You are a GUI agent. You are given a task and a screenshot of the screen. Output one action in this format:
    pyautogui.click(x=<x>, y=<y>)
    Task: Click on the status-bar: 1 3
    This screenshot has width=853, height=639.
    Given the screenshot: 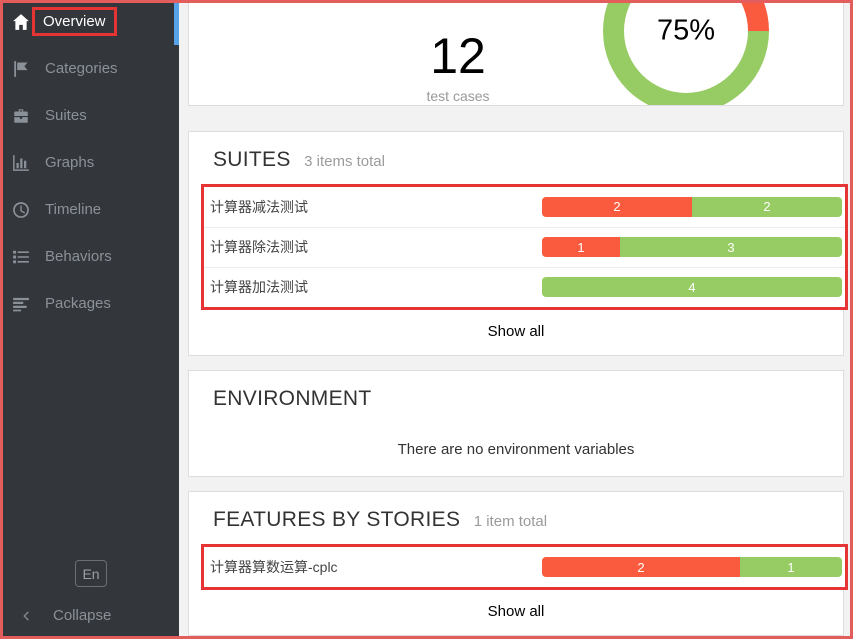 What is the action you would take?
    pyautogui.click(x=692, y=247)
    